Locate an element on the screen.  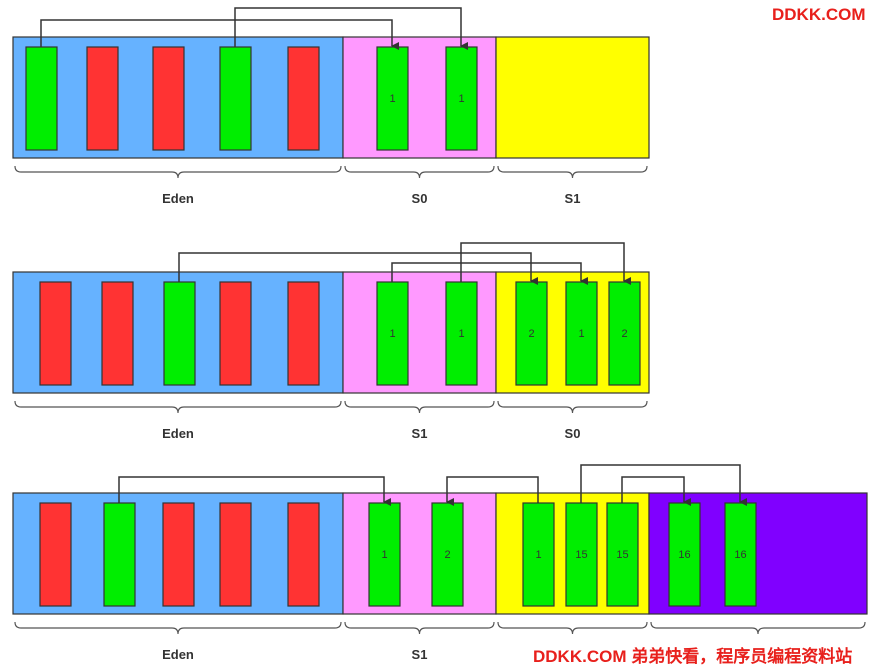
watermark: DDKK.COM is located at coordinates (819, 14).